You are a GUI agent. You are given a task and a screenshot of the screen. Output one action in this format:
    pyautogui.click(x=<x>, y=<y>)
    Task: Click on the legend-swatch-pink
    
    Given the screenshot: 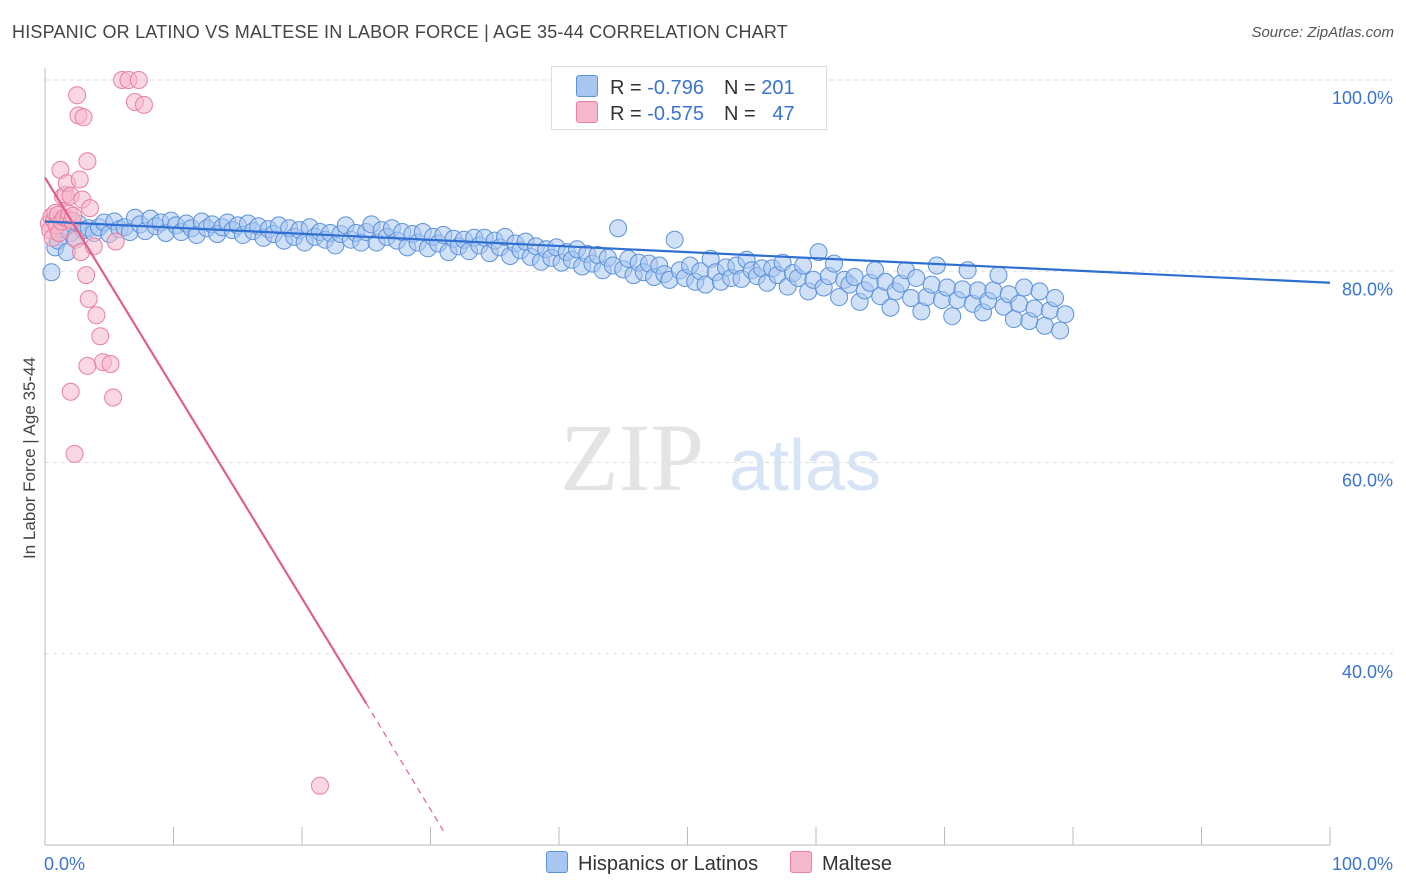 What is the action you would take?
    pyautogui.click(x=587, y=112)
    